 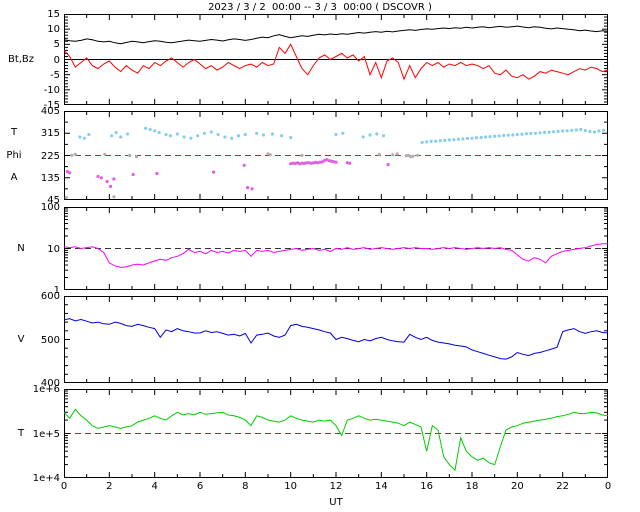 I want to click on axis-label-bt-bz: Bt,Bz, so click(x=21, y=59).